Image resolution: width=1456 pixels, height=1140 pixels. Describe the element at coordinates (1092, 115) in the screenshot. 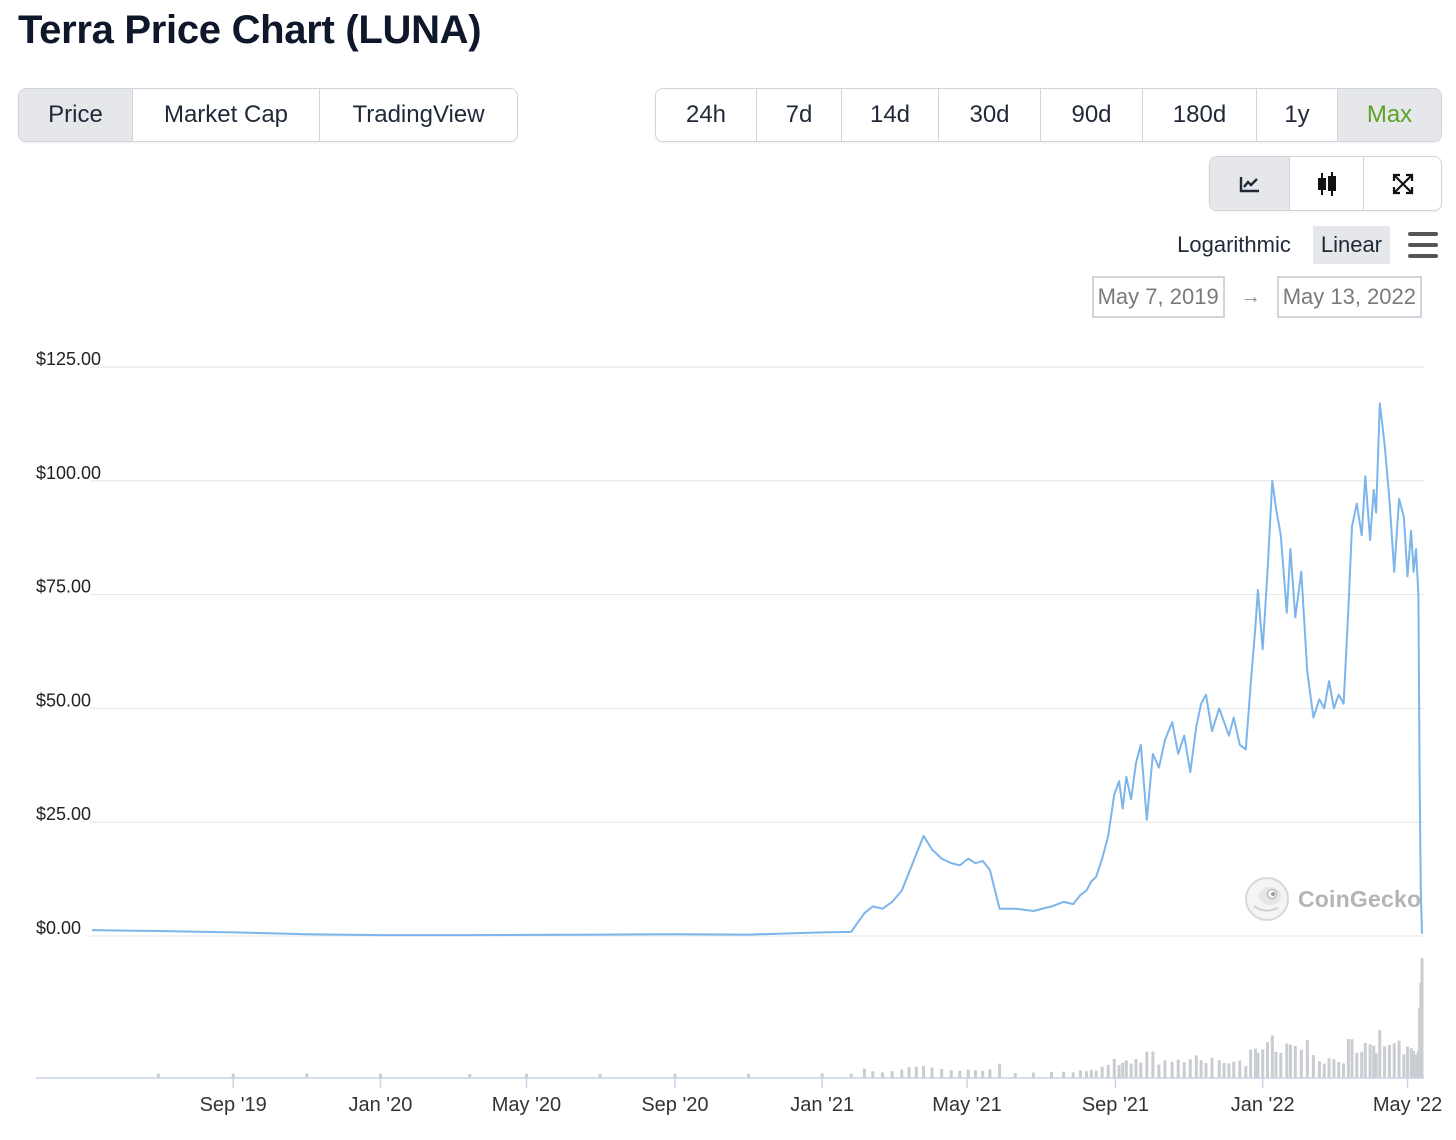

I see `range-90d: 90d` at that location.